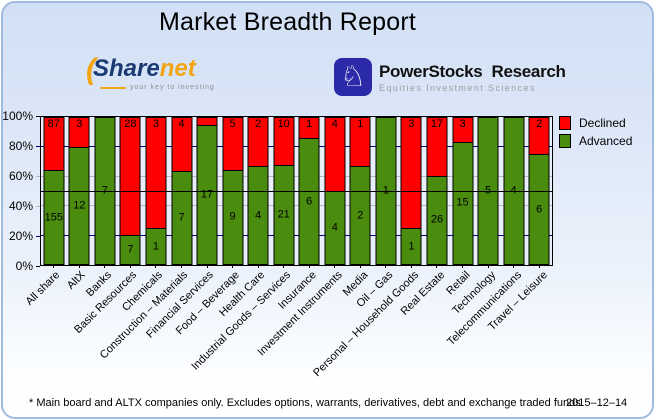 The width and height of the screenshot is (655, 420). I want to click on sharenet-word-share: Share, so click(126, 68).